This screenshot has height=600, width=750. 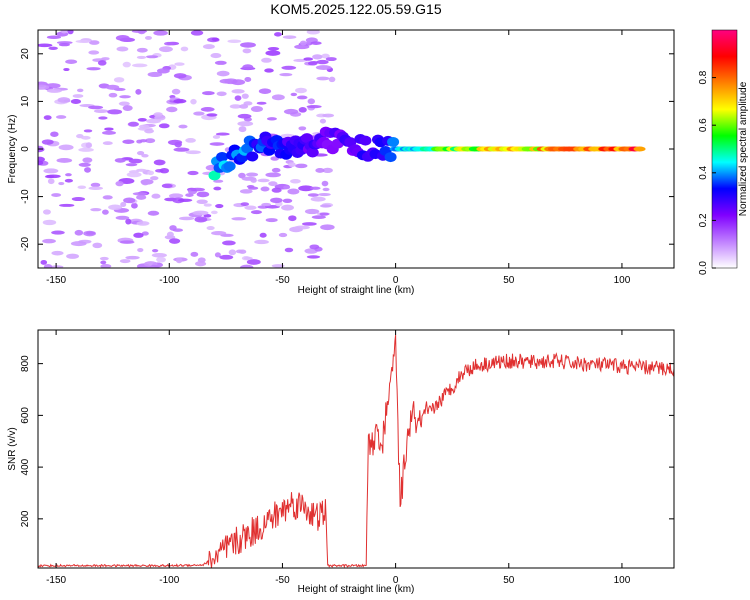 I want to click on spectrogram-y-tick-label: 20, so click(x=25, y=54).